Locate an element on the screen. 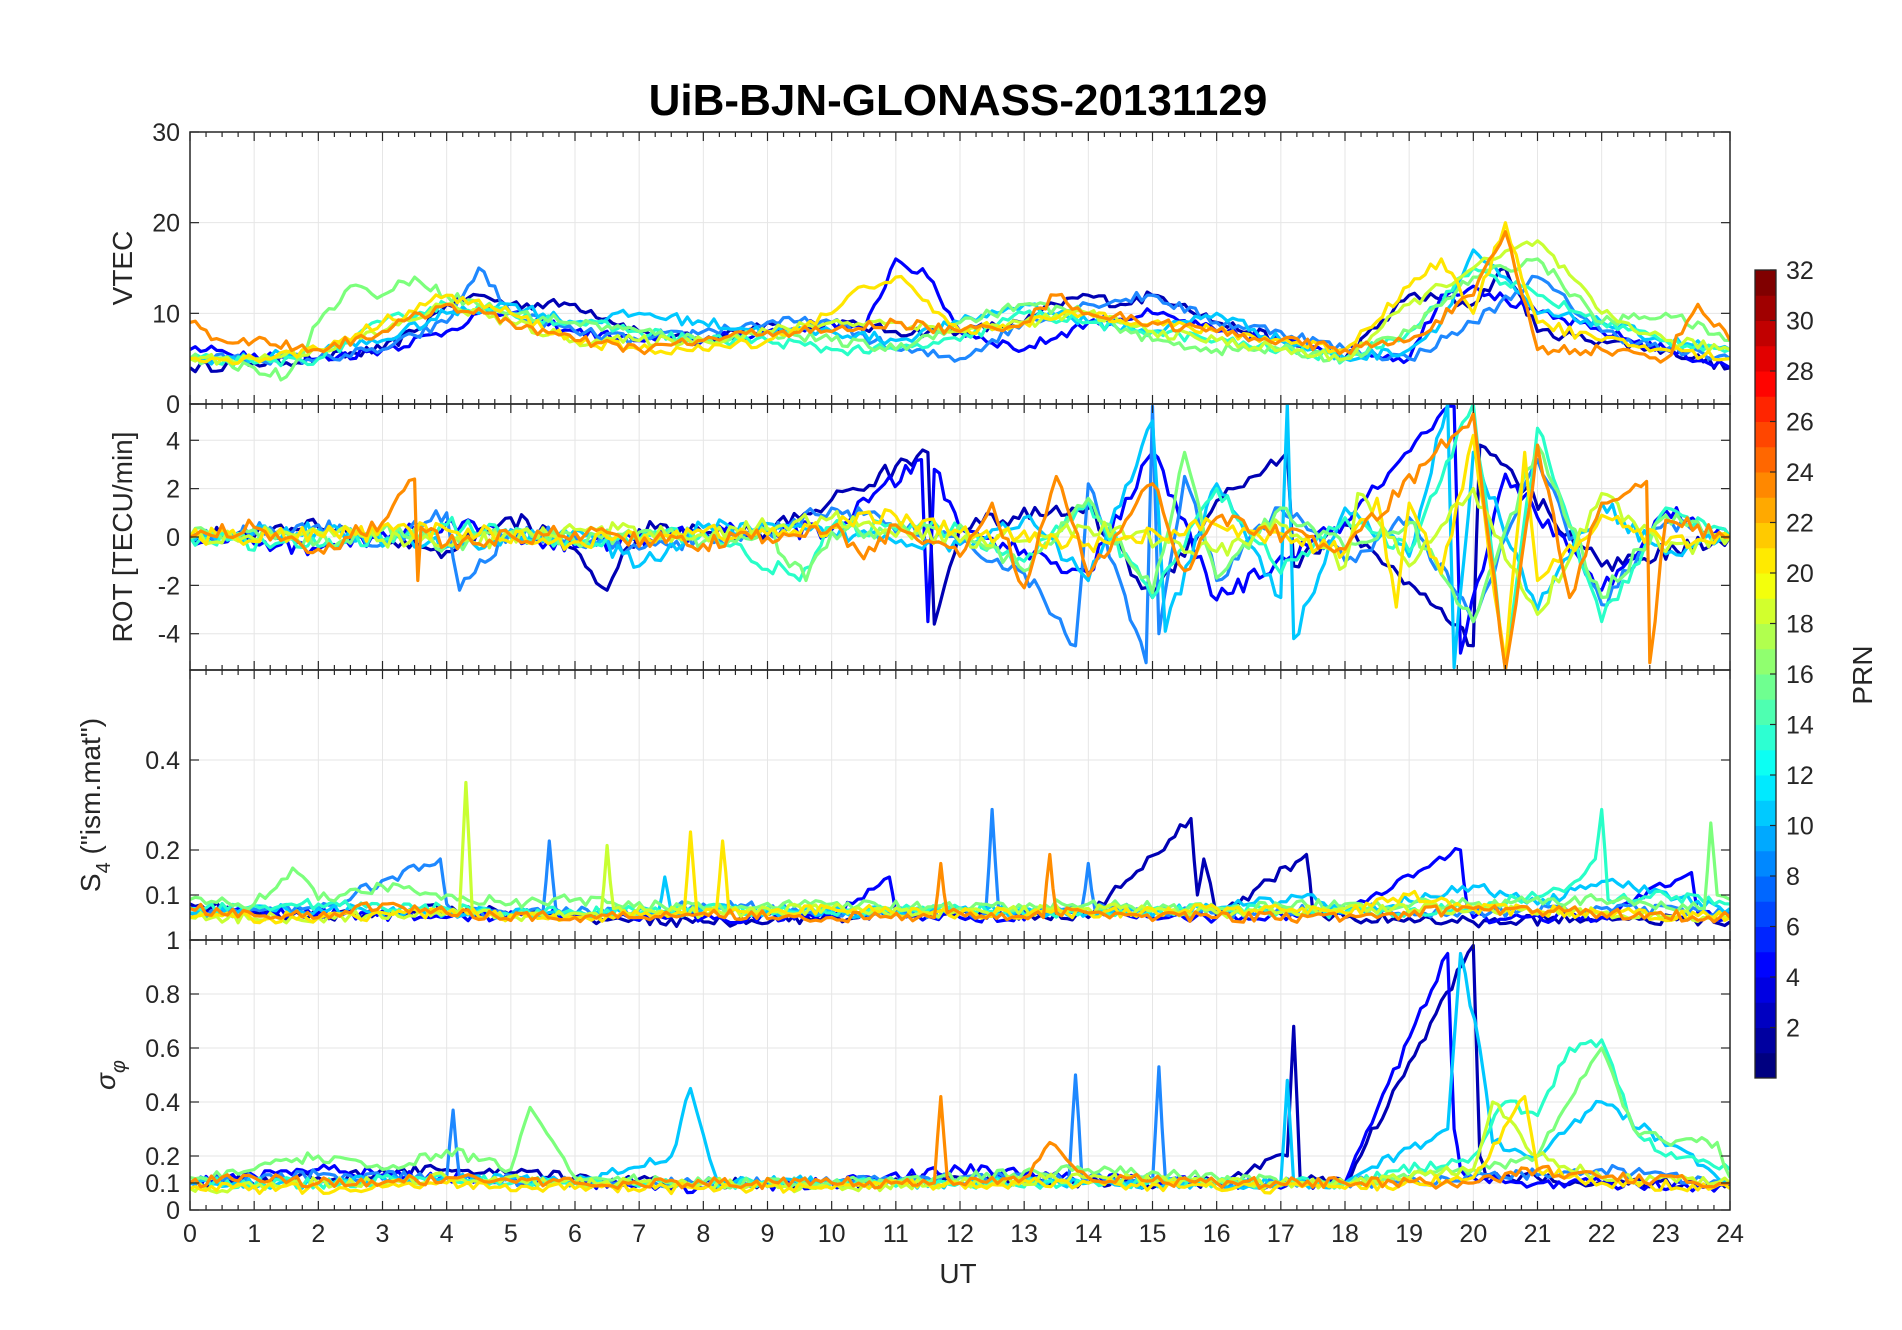 Image resolution: width=1902 pixels, height=1330 pixels. y-label-main: σ is located at coordinates (105, 1081).